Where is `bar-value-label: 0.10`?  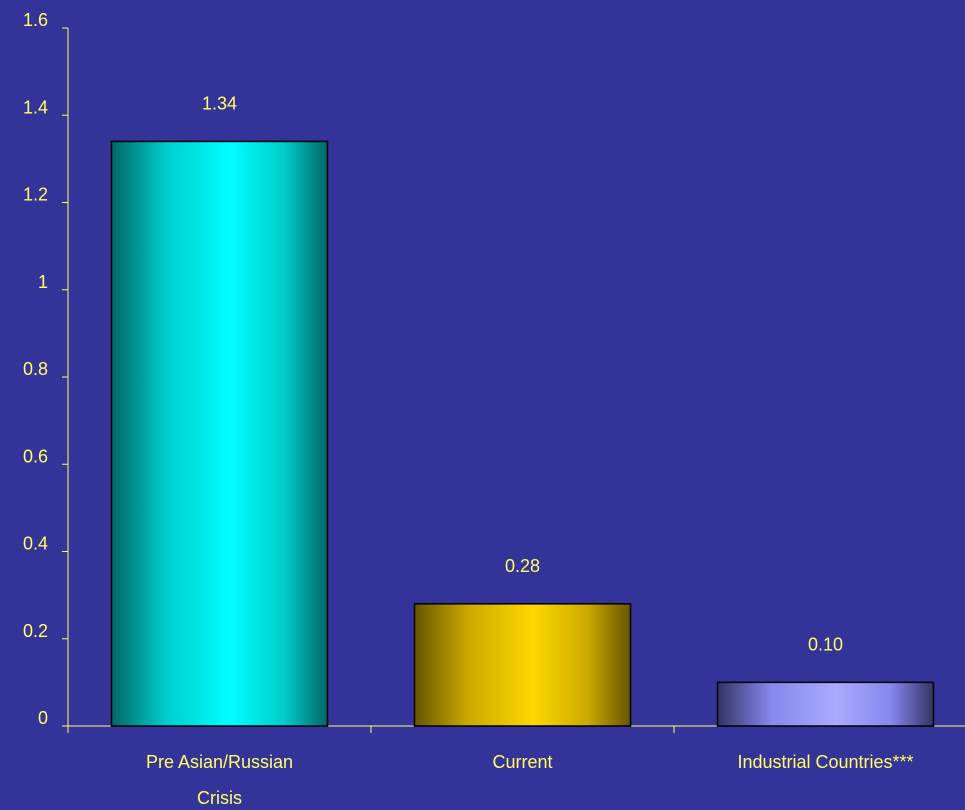
bar-value-label: 0.10 is located at coordinates (825, 644).